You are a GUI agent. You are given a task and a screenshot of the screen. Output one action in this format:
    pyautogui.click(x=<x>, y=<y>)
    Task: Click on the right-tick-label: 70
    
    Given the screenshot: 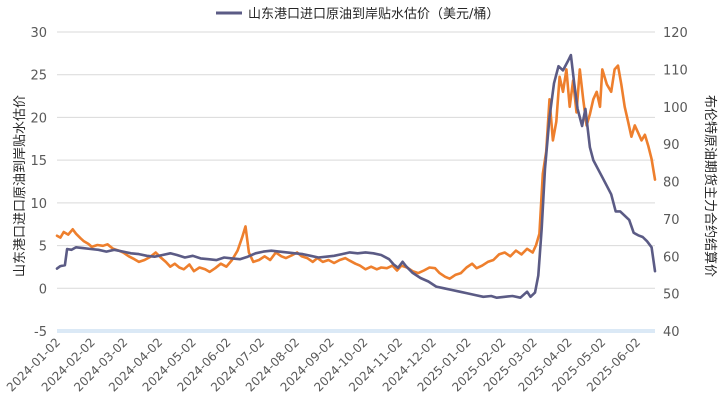 What is the action you would take?
    pyautogui.click(x=671, y=220)
    